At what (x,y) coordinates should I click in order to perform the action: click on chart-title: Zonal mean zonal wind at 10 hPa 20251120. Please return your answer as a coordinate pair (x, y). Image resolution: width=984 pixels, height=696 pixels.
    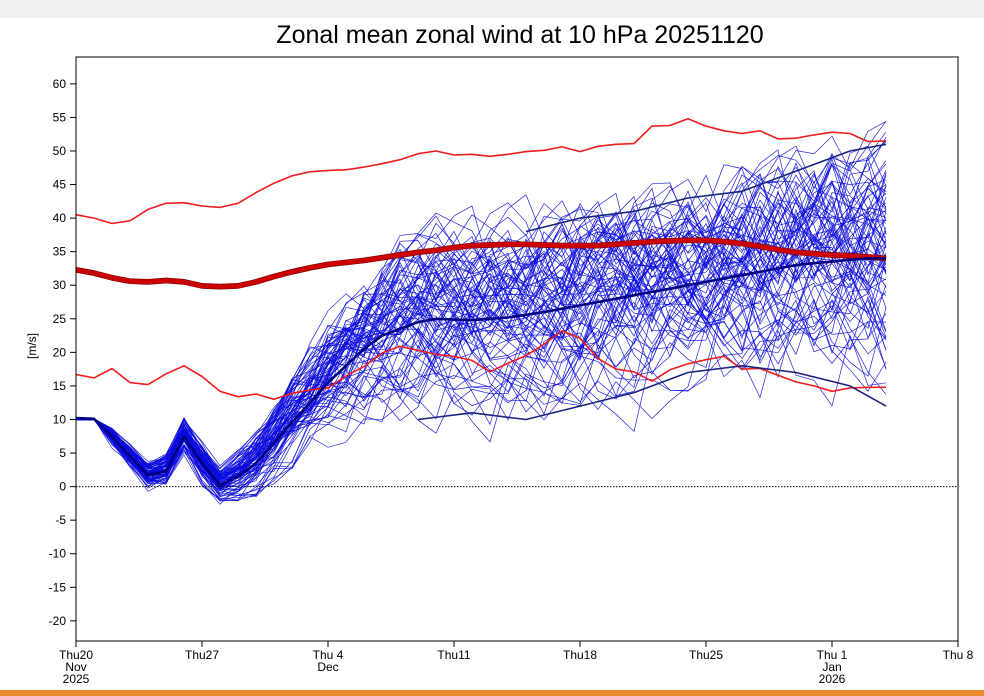
    Looking at the image, I should click on (519, 35).